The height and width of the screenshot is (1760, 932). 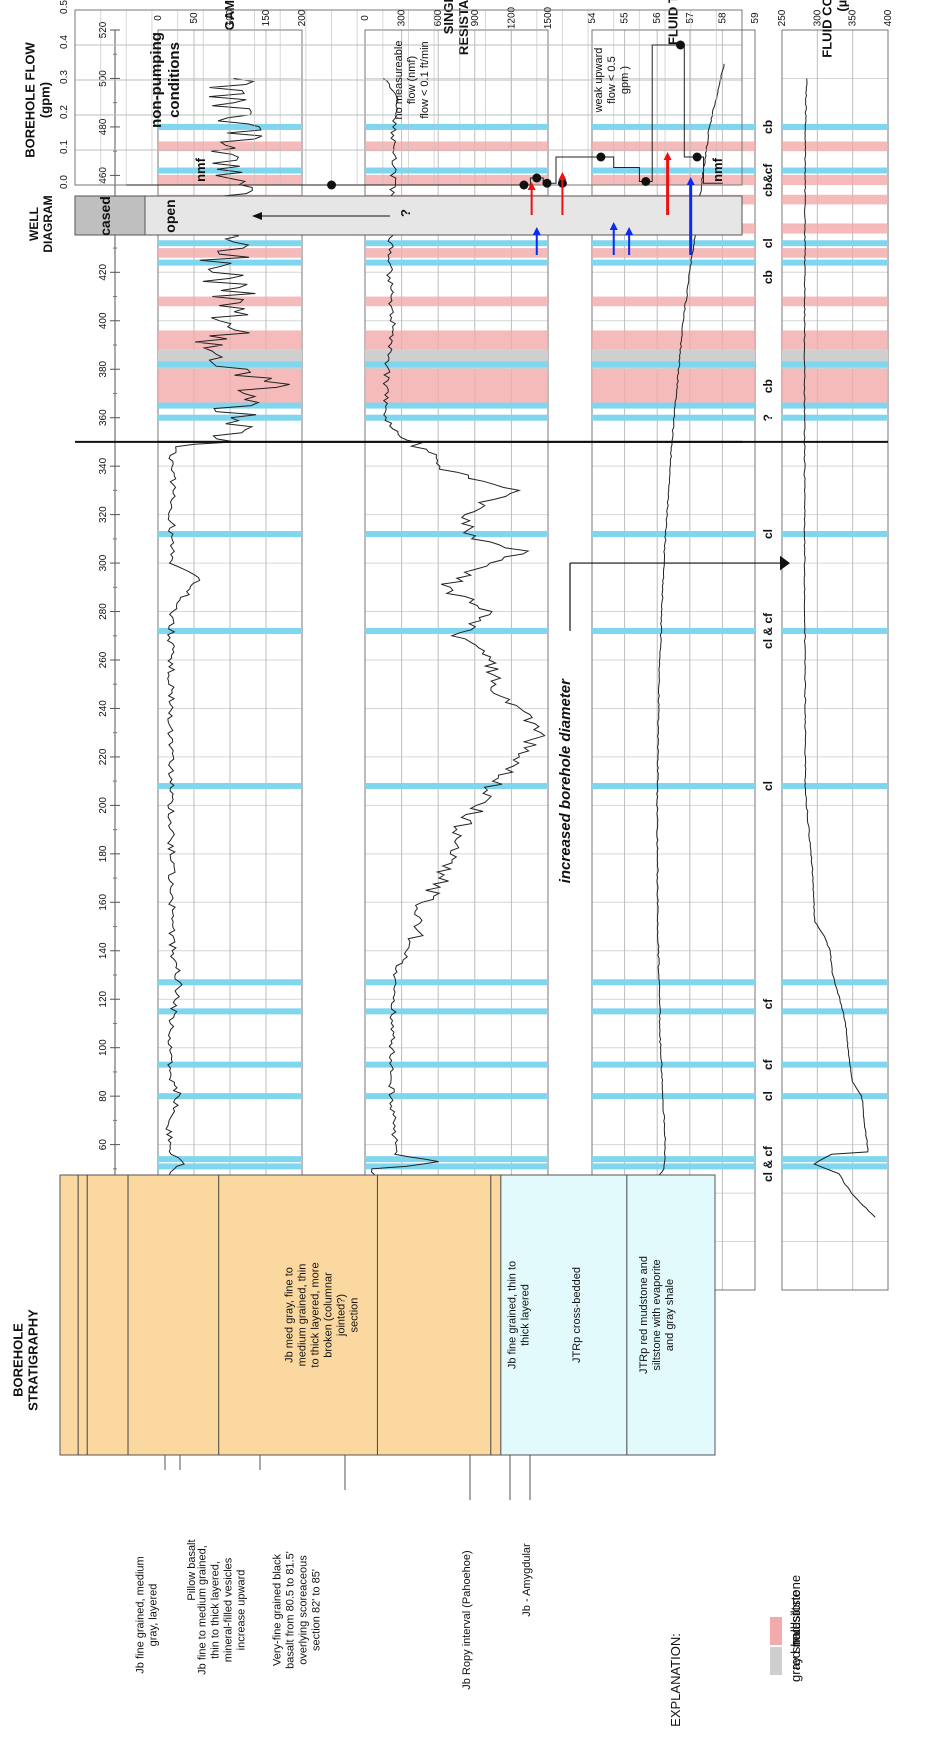 I want to click on depth-tick-label: 200, so click(x=103, y=805).